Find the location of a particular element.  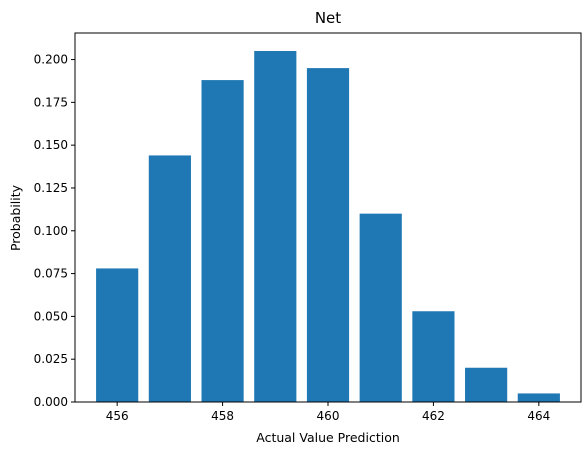

y-tick-label: 0.000 is located at coordinates (51, 402).